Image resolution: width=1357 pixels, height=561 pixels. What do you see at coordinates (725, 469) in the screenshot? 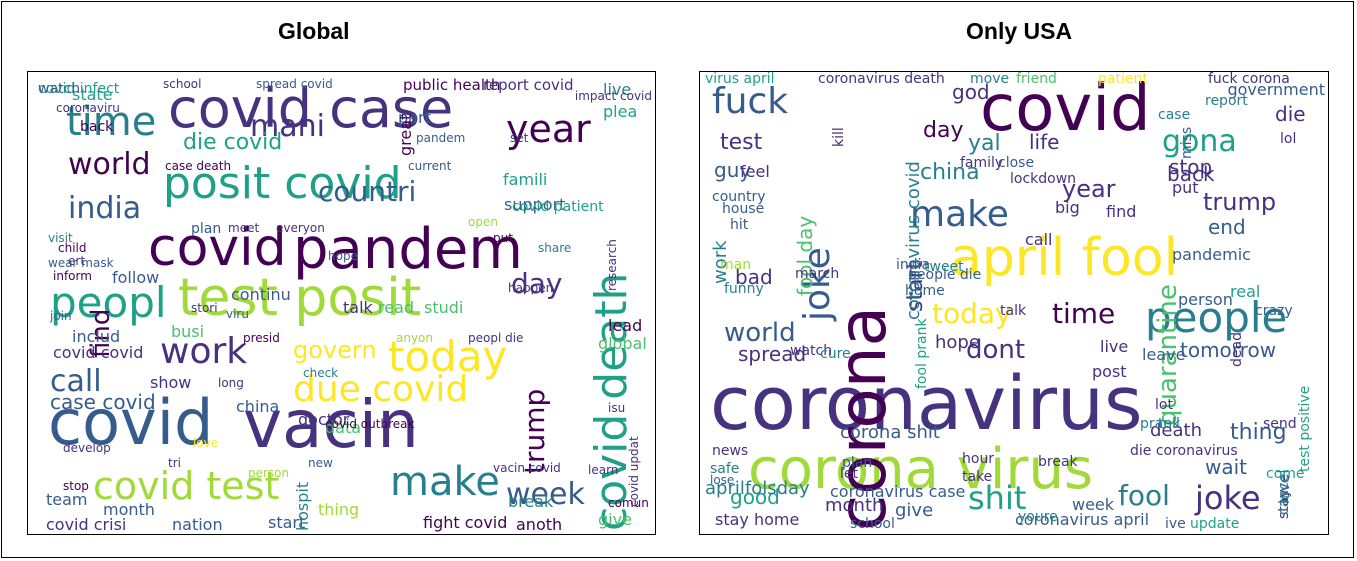
I see `cloud-word: safe` at bounding box center [725, 469].